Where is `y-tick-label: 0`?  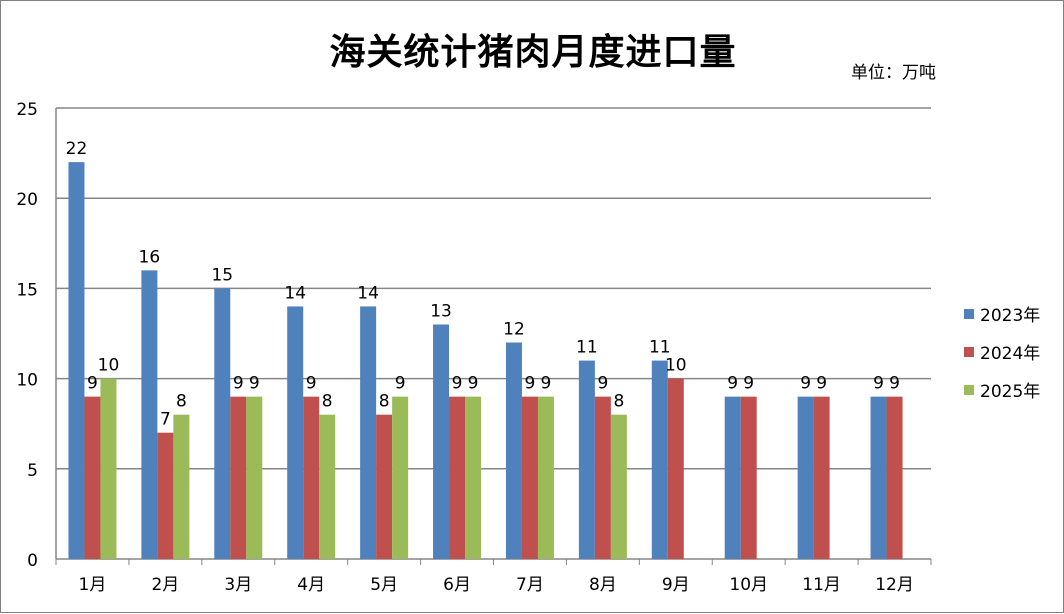
y-tick-label: 0 is located at coordinates (32, 561).